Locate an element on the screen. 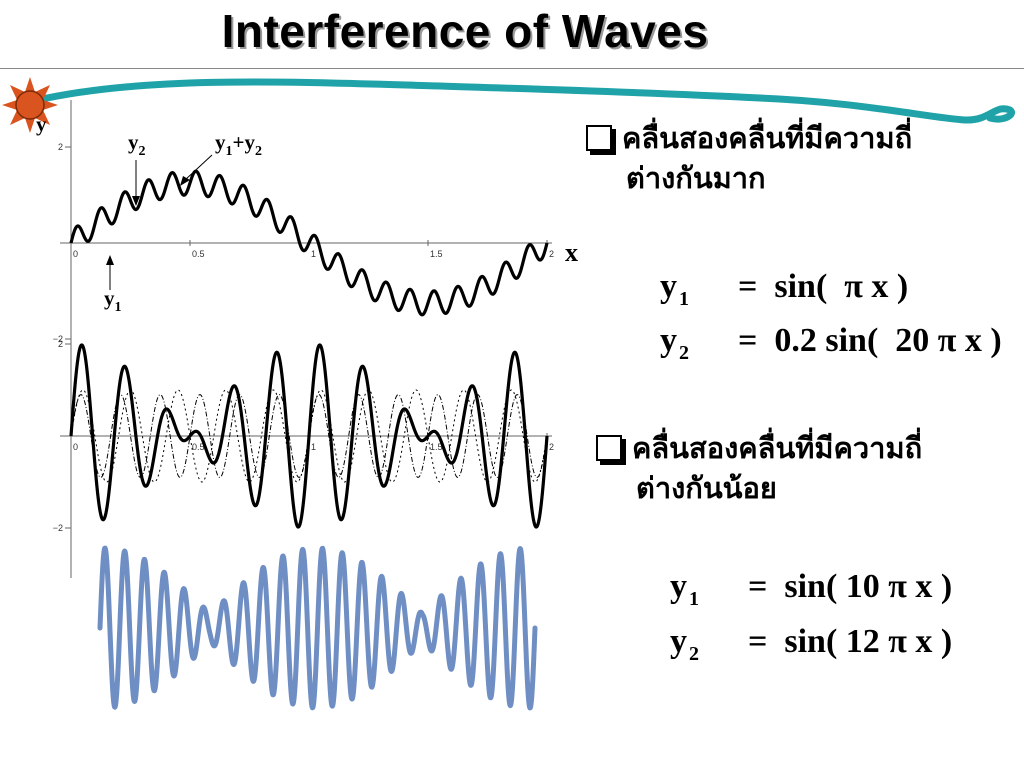 The image size is (1024, 768). plot2-x-tick-label: 0.5 is located at coordinates (198, 447).